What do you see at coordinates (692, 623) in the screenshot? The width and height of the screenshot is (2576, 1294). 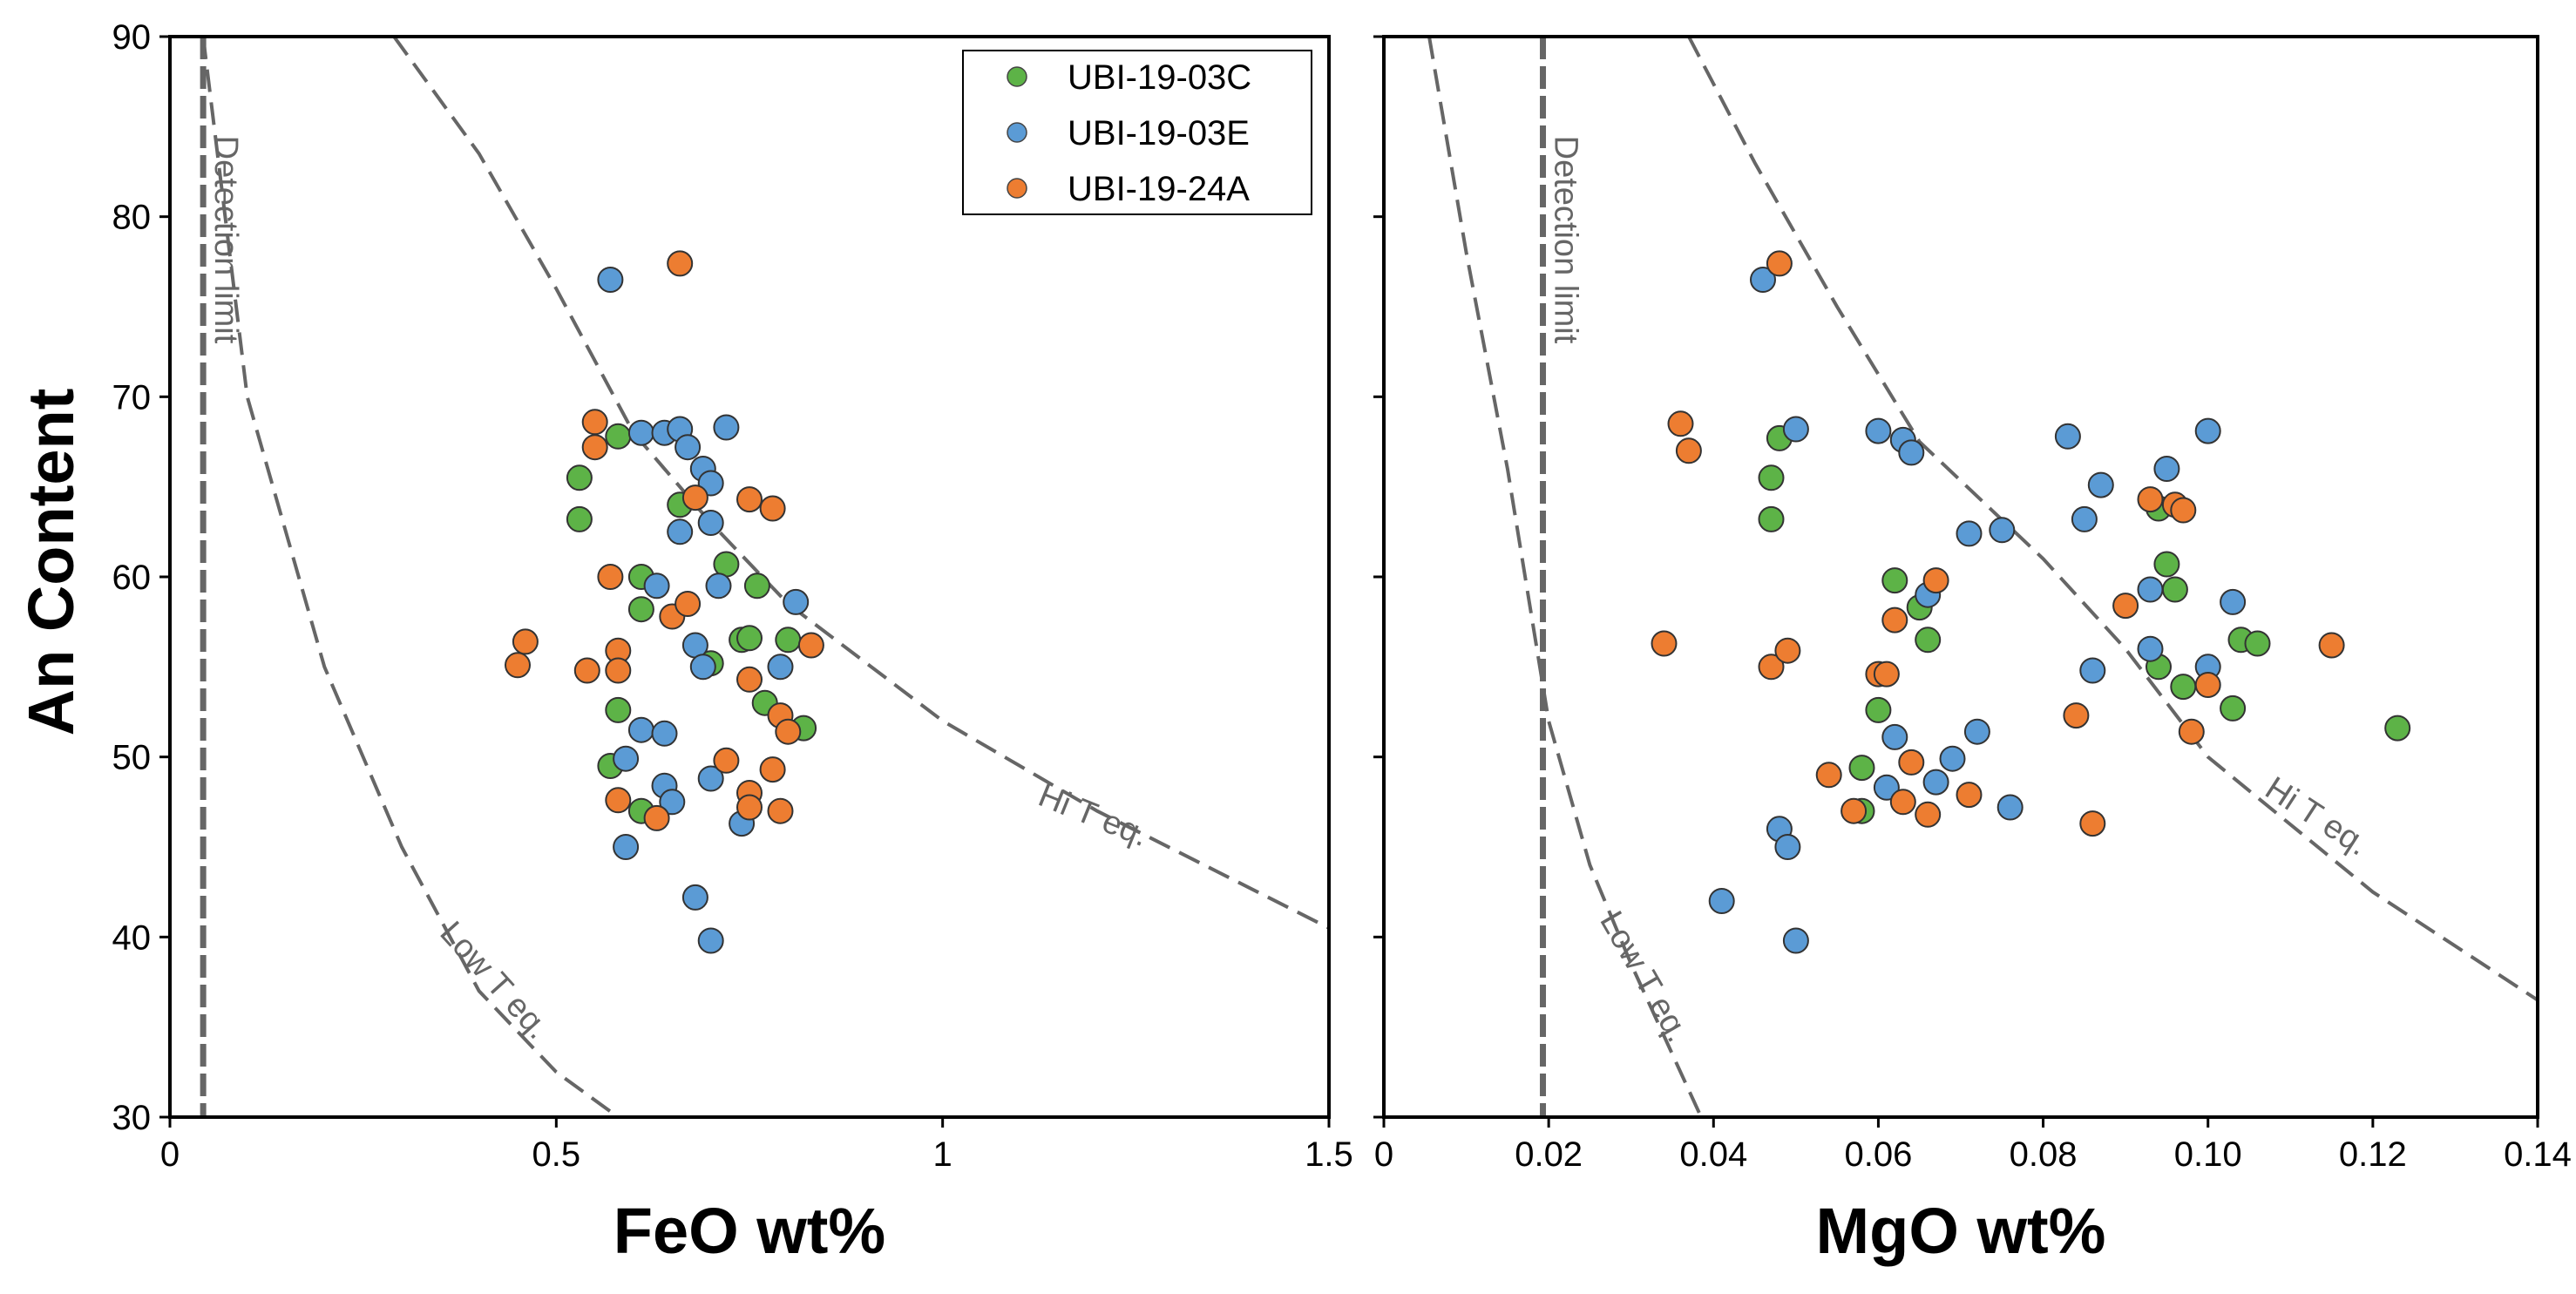 I see `feo-series-ubi-19-03c` at bounding box center [692, 623].